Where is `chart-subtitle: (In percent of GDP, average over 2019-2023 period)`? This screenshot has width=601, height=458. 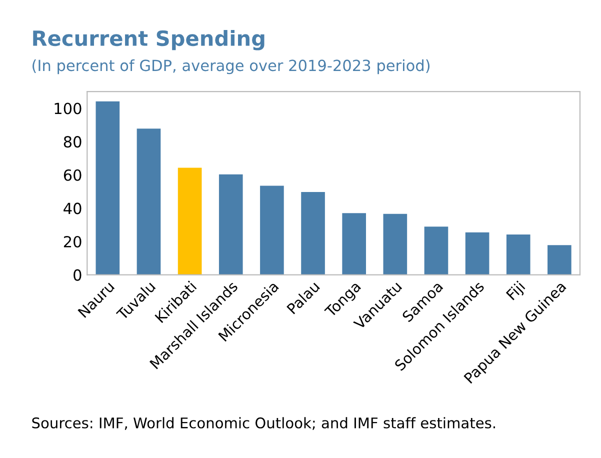
chart-subtitle: (In percent of GDP, average over 2019-2023 period) is located at coordinates (231, 66).